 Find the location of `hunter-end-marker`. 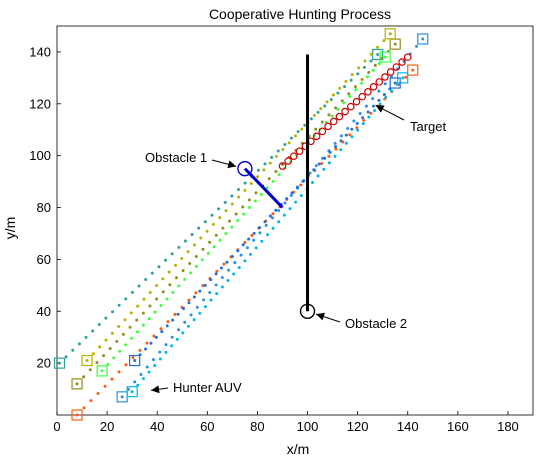

hunter-end-marker is located at coordinates (423, 39).